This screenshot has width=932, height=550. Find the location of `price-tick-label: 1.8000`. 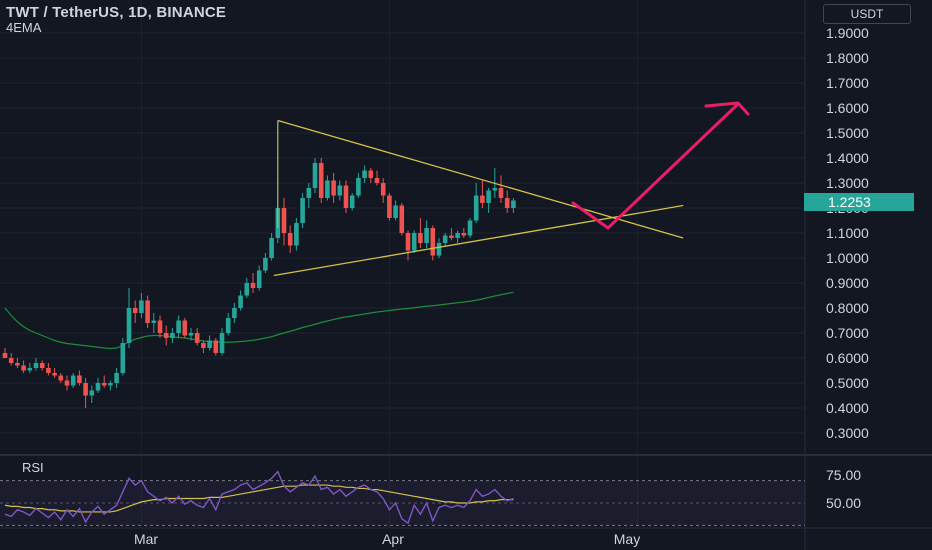

price-tick-label: 1.8000 is located at coordinates (847, 58).